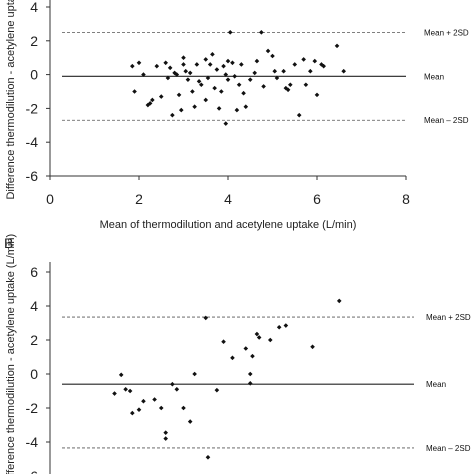 This screenshot has width=474, height=474. I want to click on panel-b-mean-minus-2sd-label: Mean – 2SD, so click(448, 448).